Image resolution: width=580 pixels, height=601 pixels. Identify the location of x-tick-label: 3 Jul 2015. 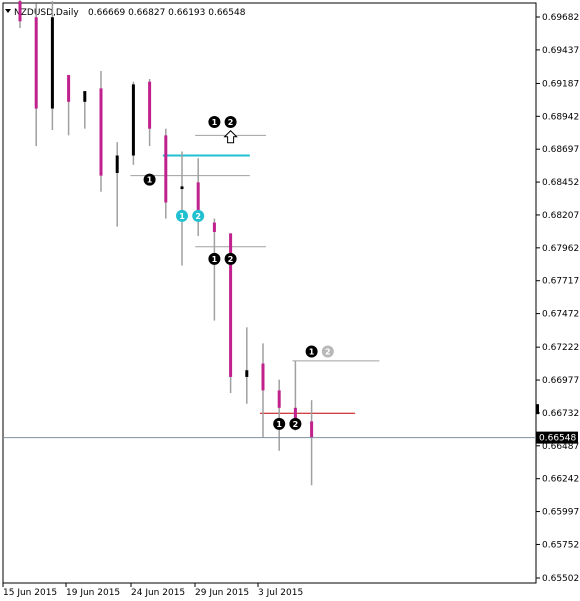
(280, 593).